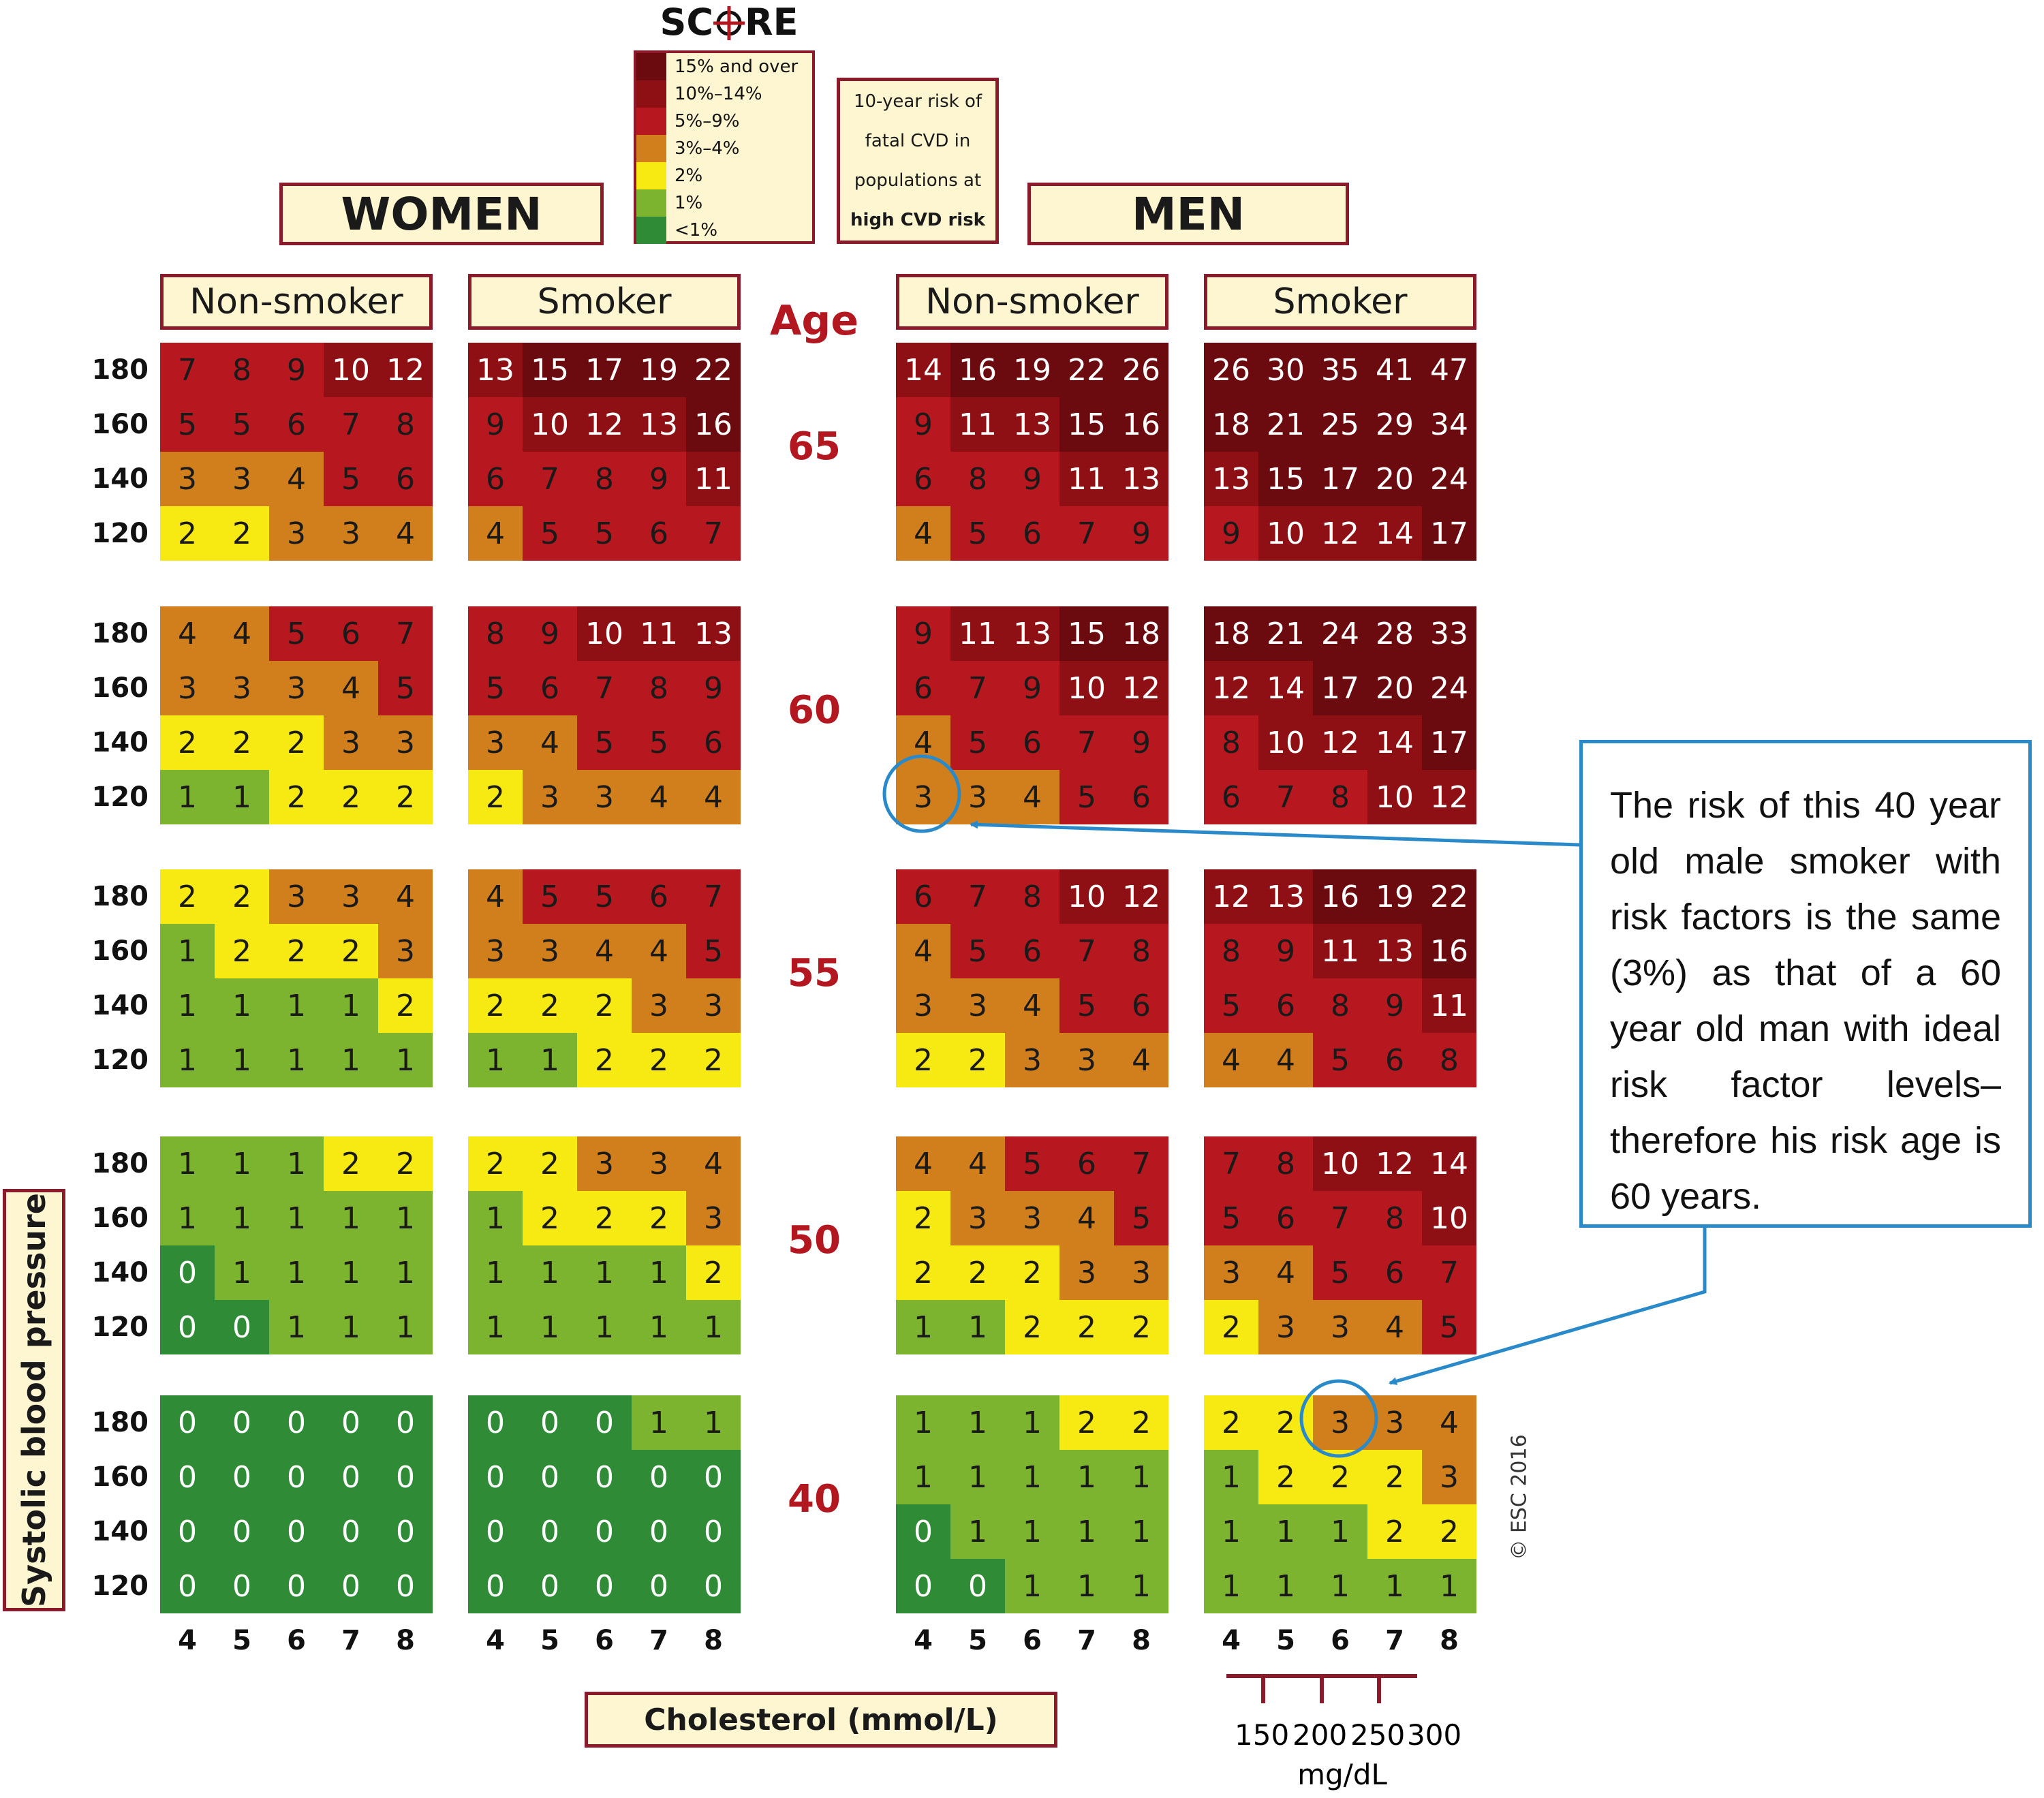  Describe the element at coordinates (351, 370) in the screenshot. I see `risk-cell: 10` at that location.